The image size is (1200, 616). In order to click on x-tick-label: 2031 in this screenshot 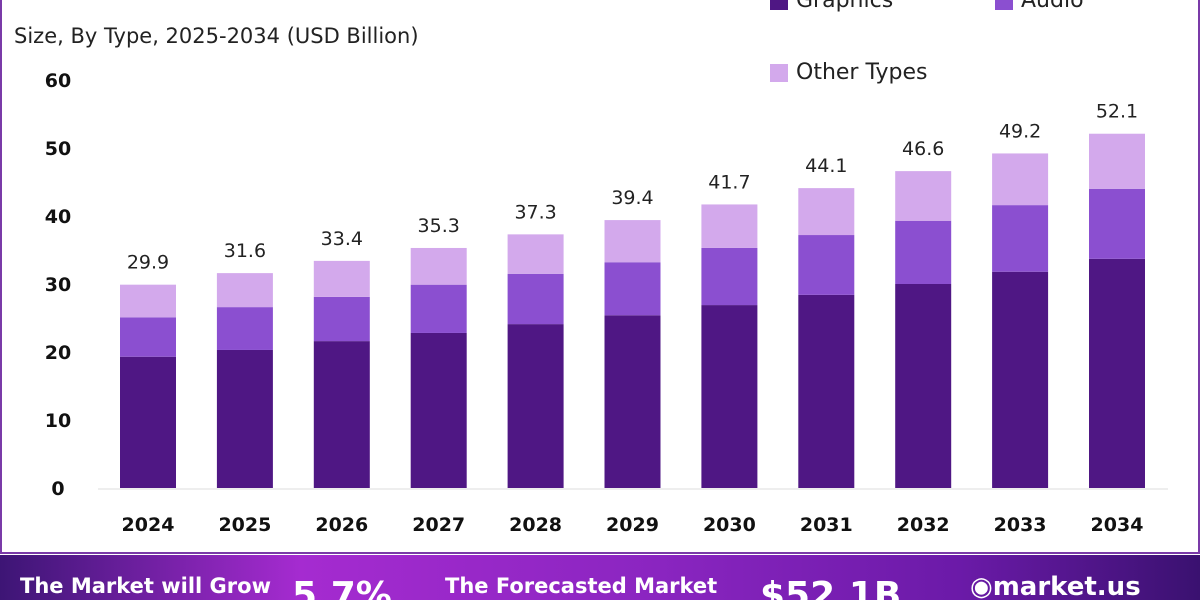, I will do `click(826, 525)`.